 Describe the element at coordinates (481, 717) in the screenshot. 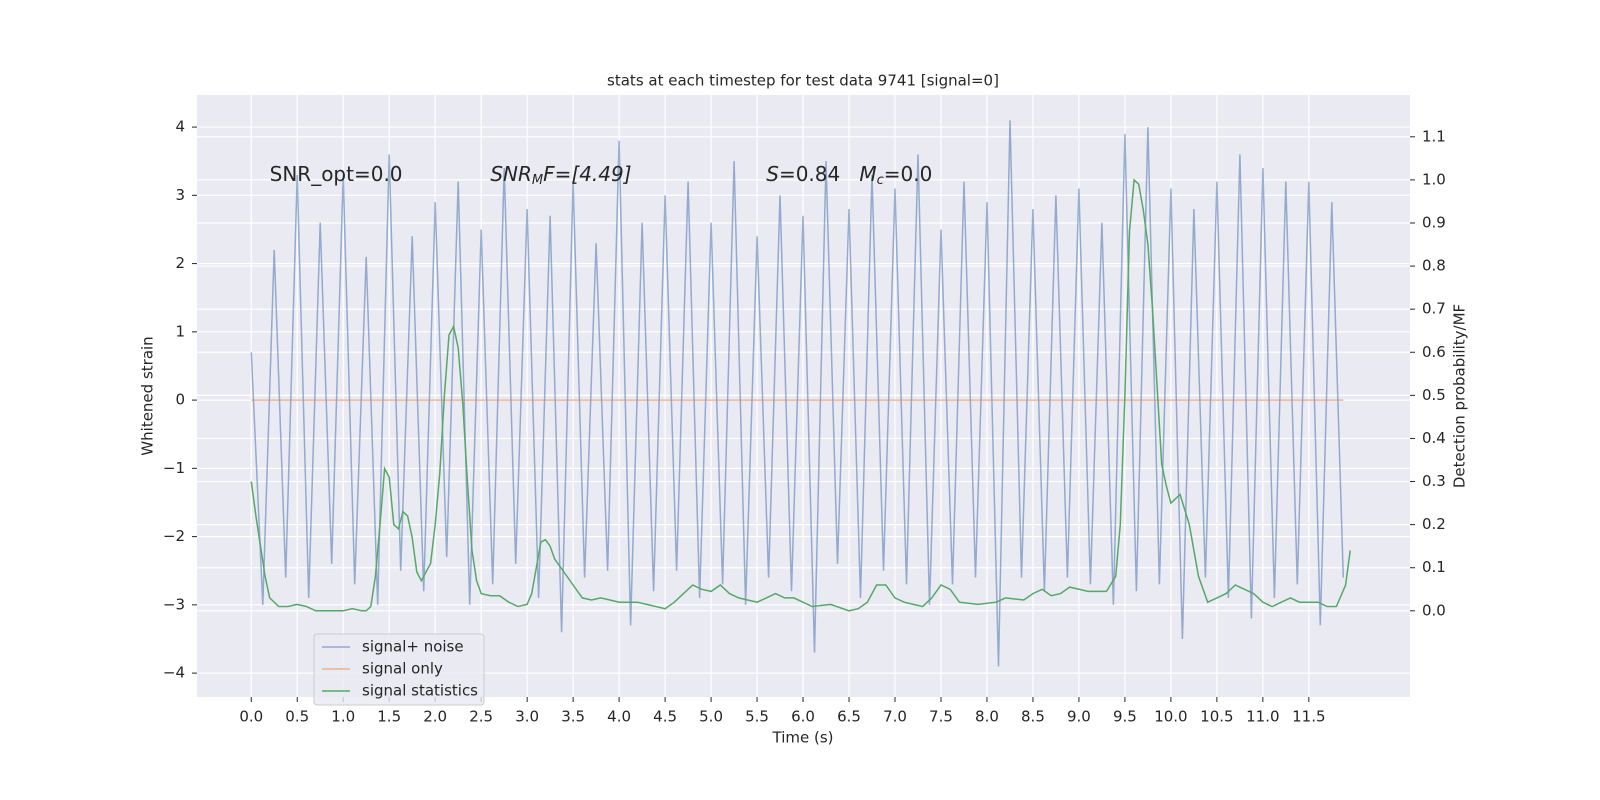

I see `x-tick-label: 2.5` at that location.